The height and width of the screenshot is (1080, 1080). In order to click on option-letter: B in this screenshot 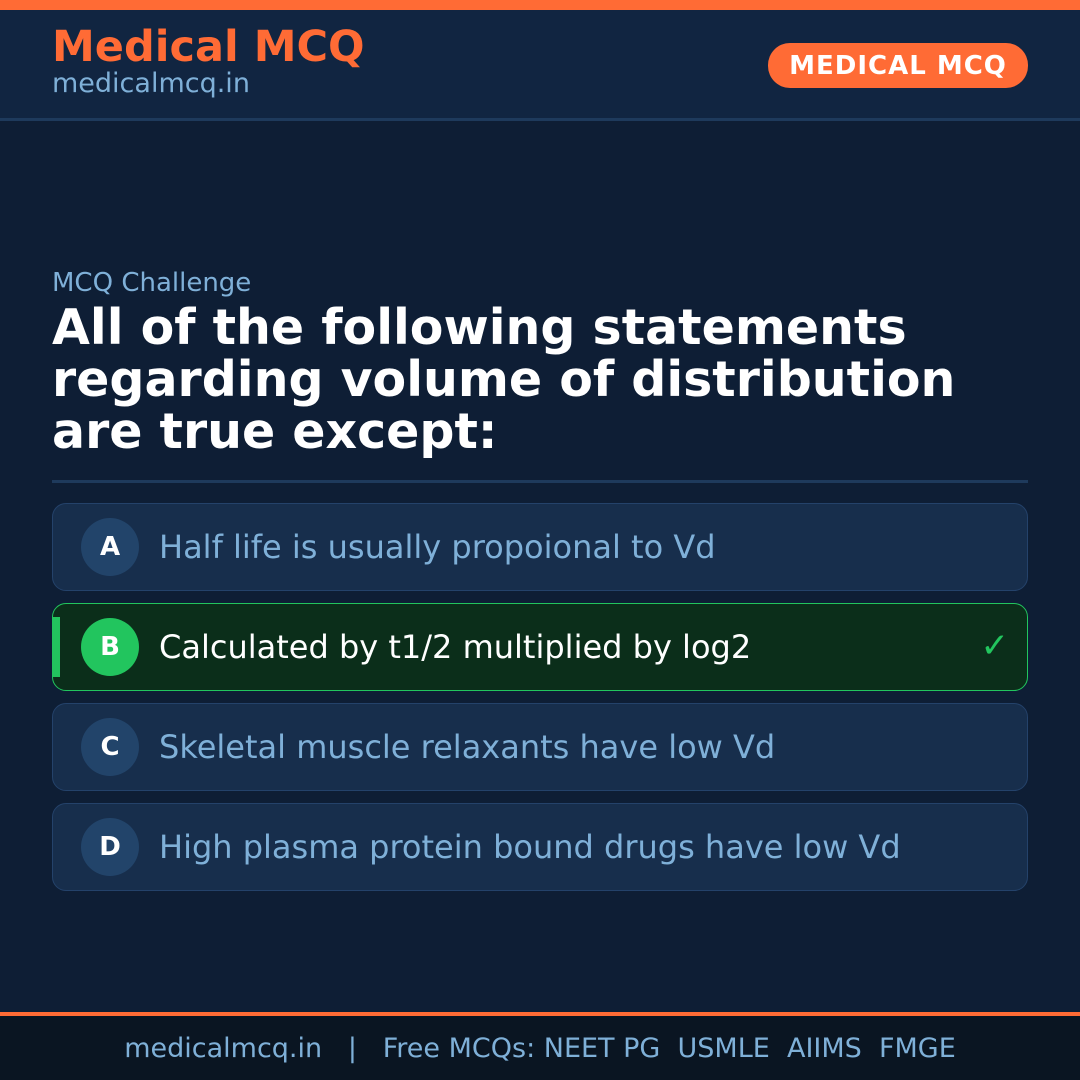, I will do `click(110, 647)`.